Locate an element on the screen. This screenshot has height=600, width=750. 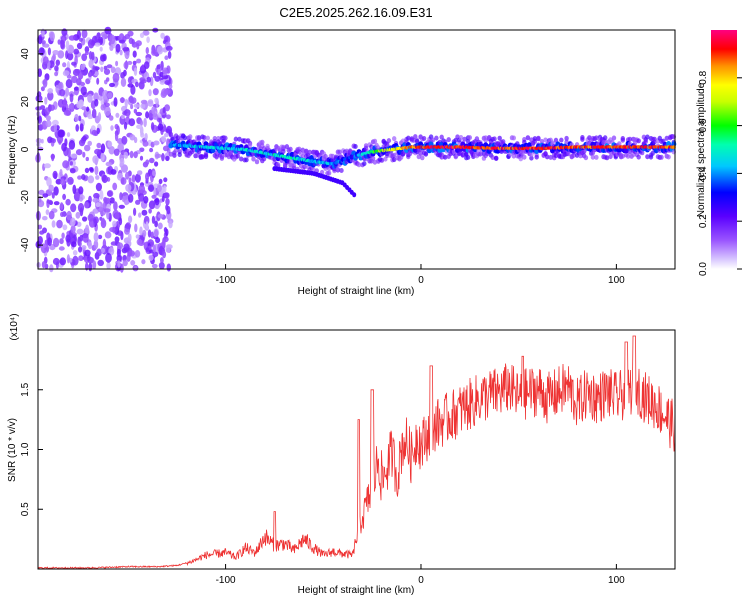
y-tick-label: 40 is located at coordinates (25, 54).